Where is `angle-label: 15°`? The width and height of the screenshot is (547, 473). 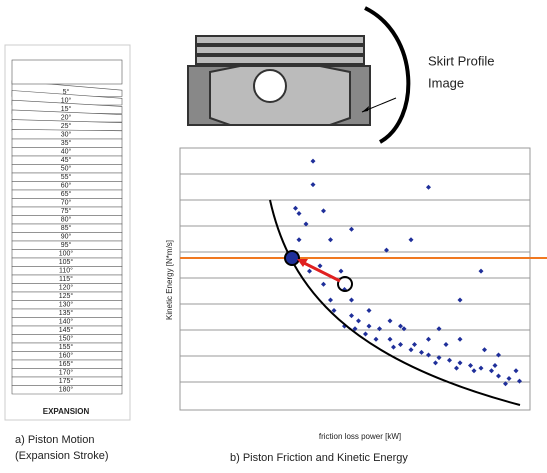 angle-label: 15° is located at coordinates (66, 109).